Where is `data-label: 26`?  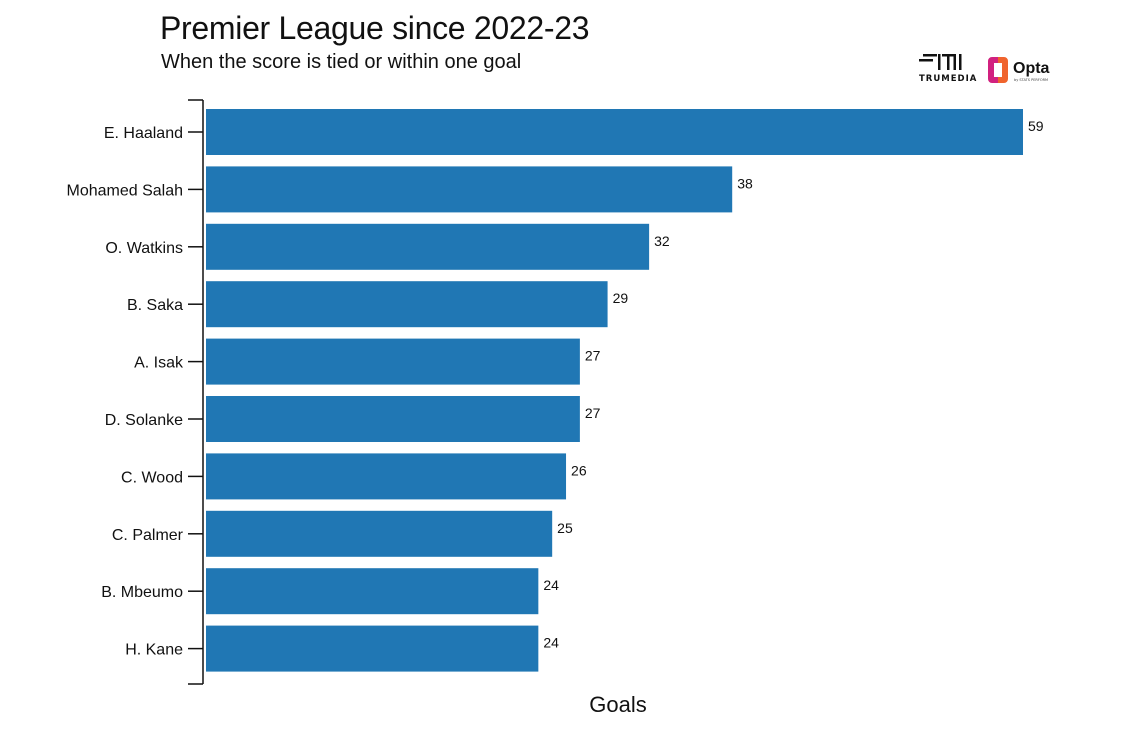 data-label: 26 is located at coordinates (579, 470).